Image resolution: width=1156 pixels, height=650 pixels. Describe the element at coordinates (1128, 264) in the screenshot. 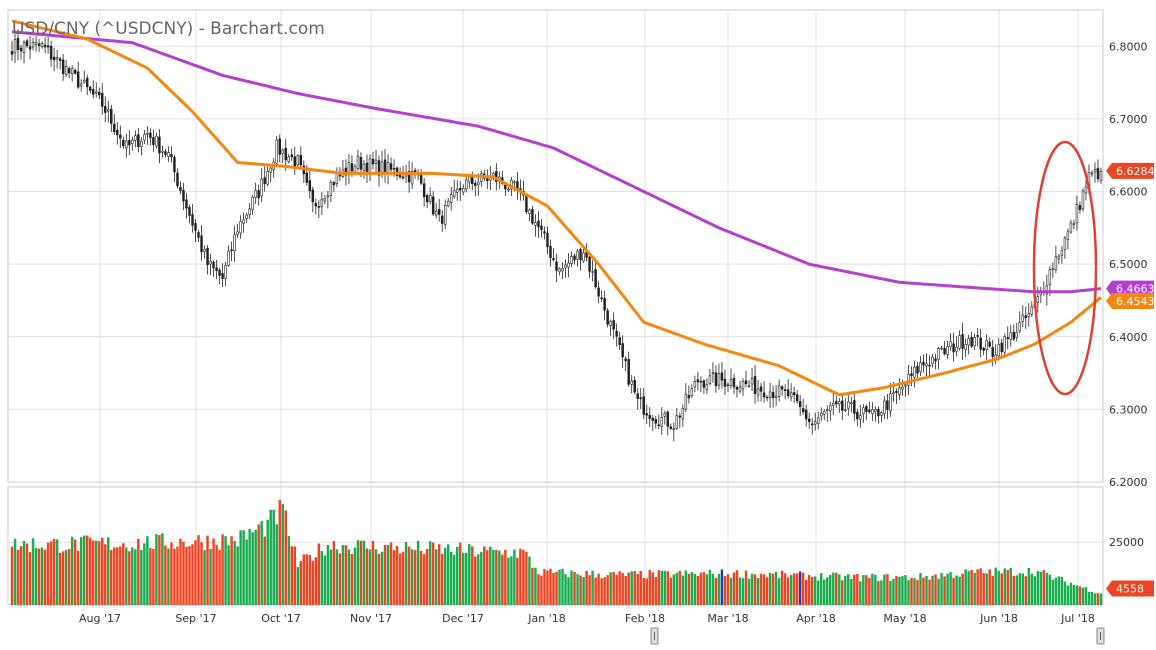

I see `price-tick-label: 6.5000` at that location.